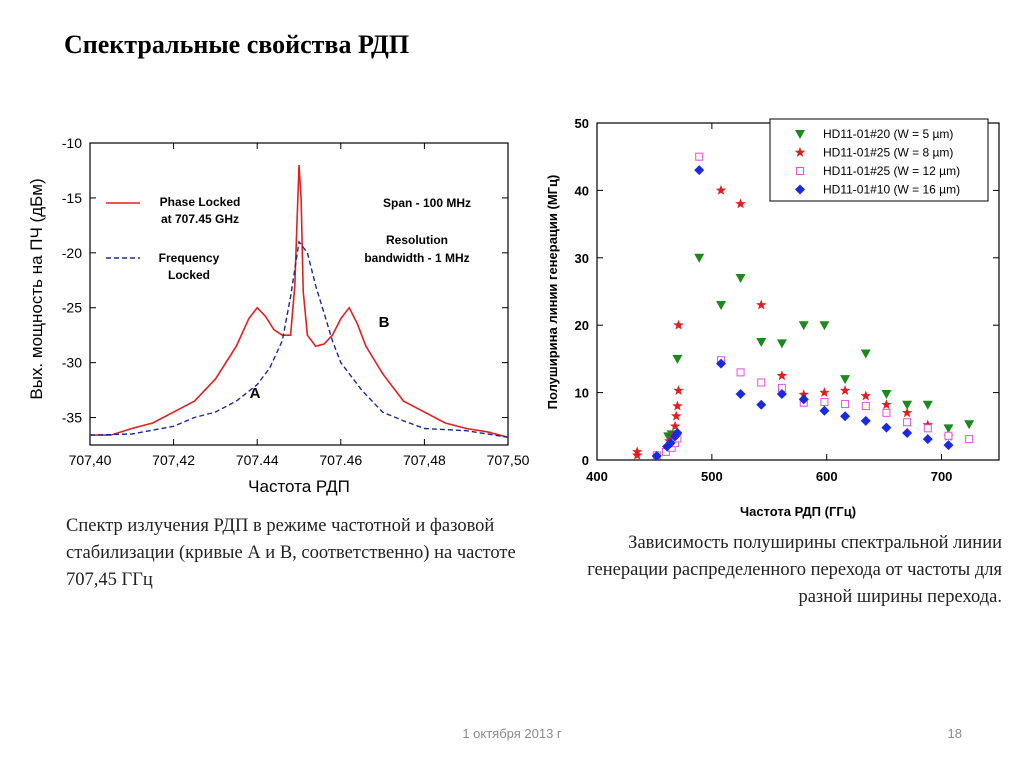  What do you see at coordinates (800, 189) in the screenshot?
I see `legend-marker-diamond` at bounding box center [800, 189].